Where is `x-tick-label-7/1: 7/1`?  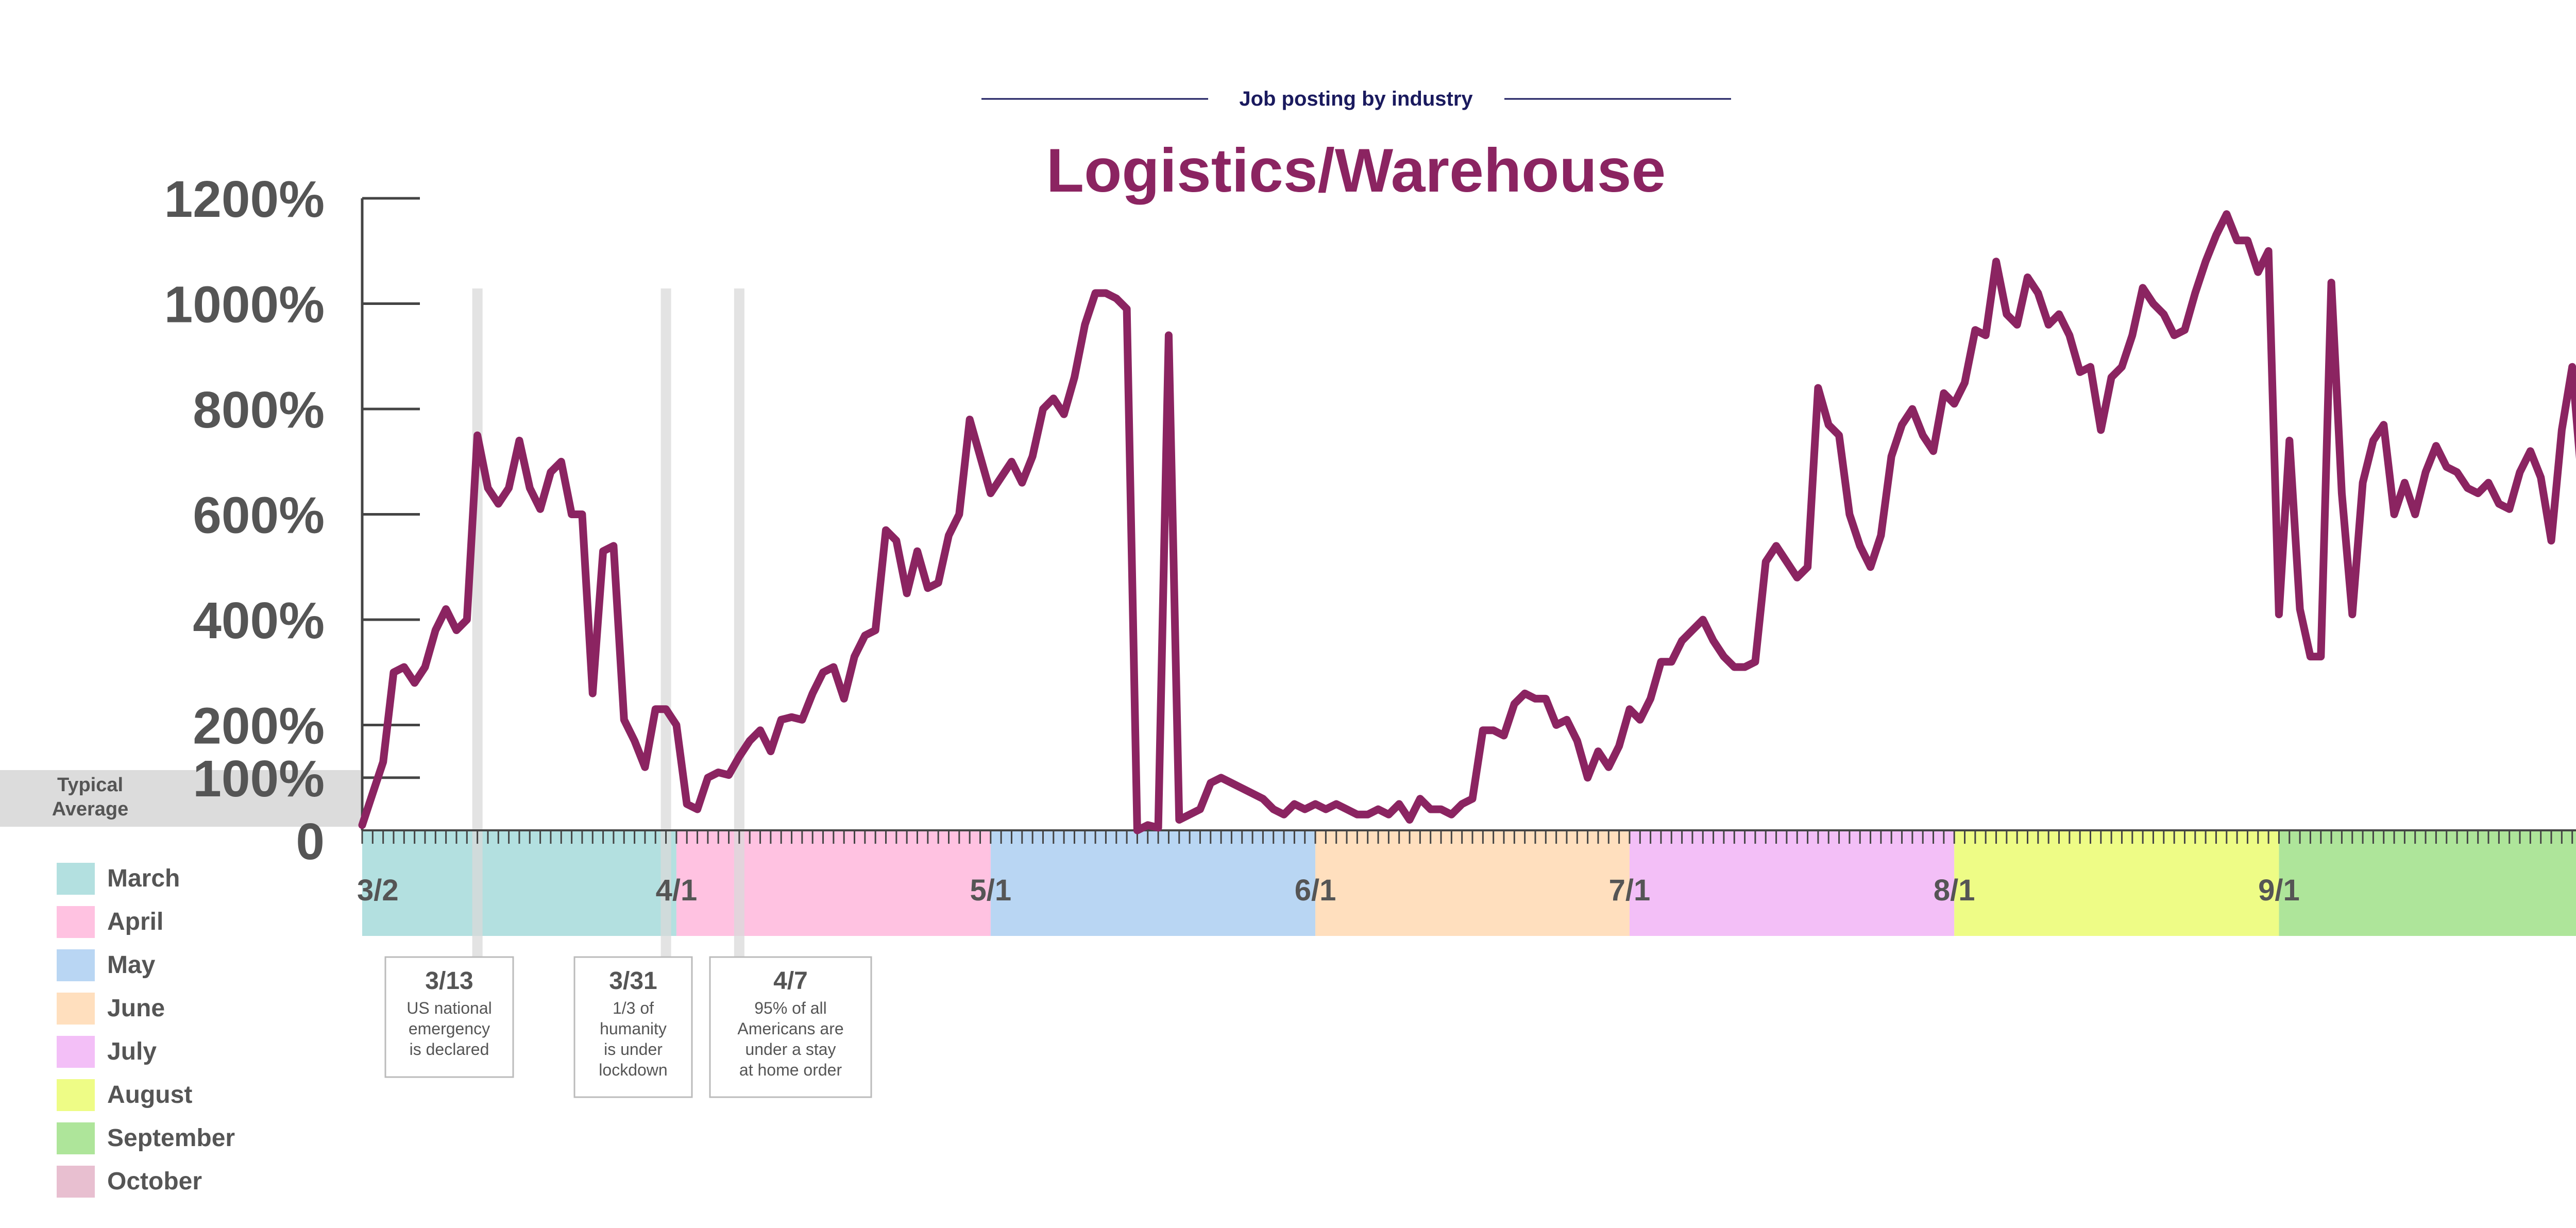
x-tick-label-7/1: 7/1 is located at coordinates (1630, 890).